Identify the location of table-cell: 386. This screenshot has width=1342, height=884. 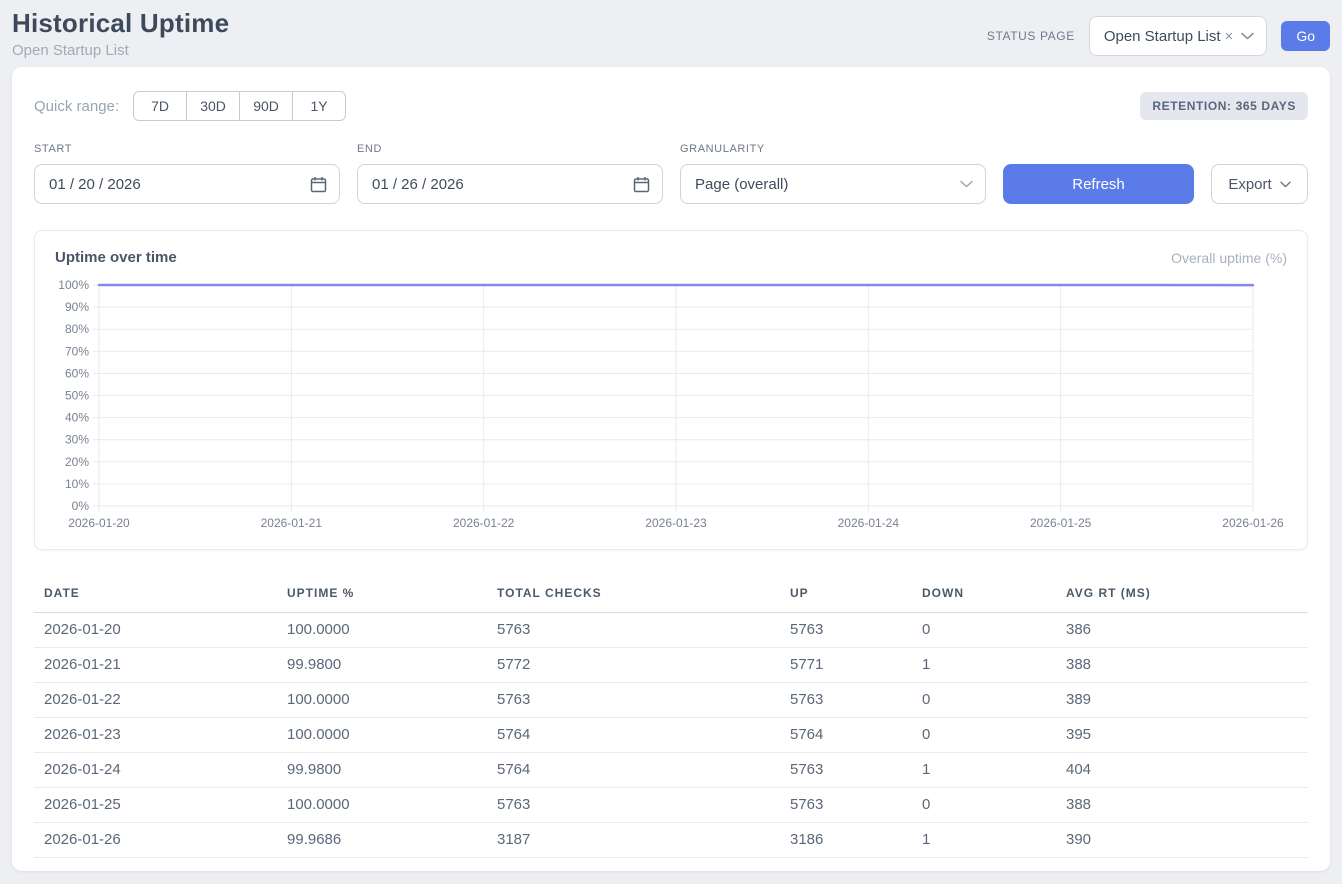
(1182, 630).